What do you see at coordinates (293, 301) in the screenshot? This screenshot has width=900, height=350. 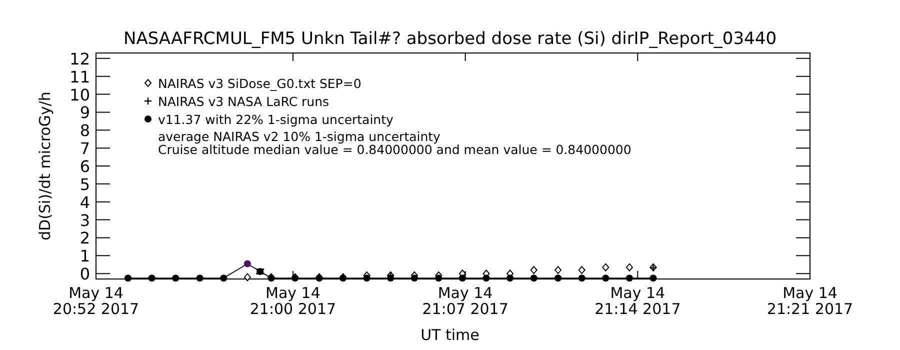 I see `x-tick-label: May 14 21:00 2017` at bounding box center [293, 301].